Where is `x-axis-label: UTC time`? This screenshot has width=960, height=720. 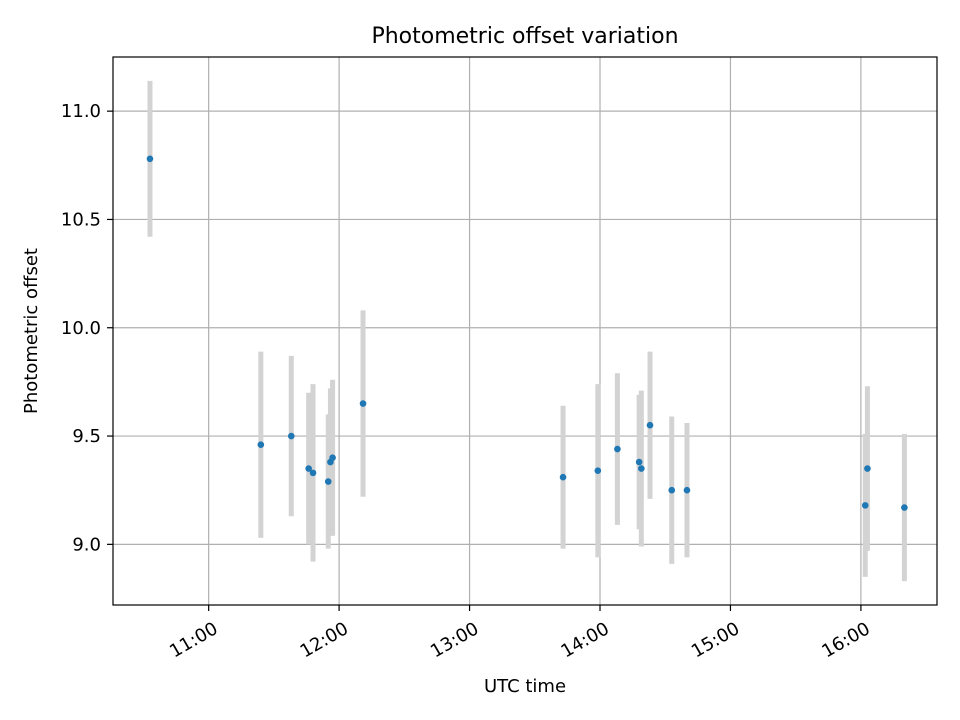
x-axis-label: UTC time is located at coordinates (525, 686).